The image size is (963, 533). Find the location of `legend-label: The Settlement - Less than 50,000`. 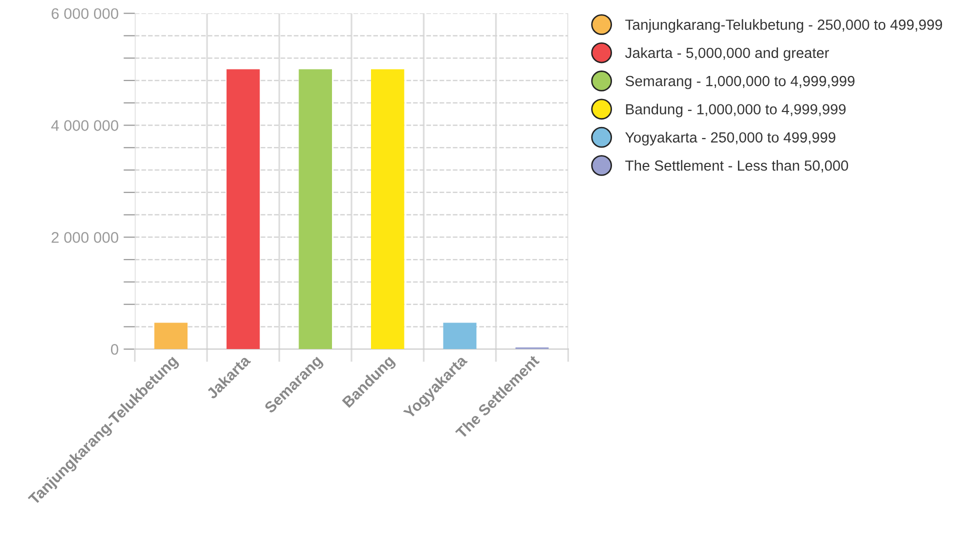

legend-label: The Settlement - Less than 50,000 is located at coordinates (736, 166).